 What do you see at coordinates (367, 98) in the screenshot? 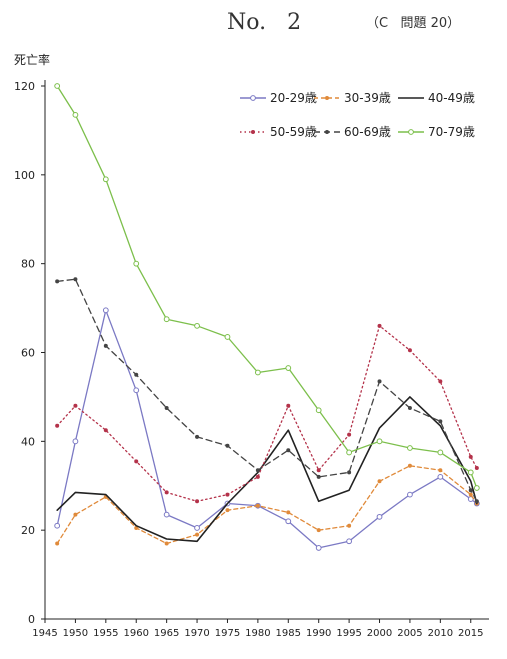
I see `legend-label: 30-39歳` at bounding box center [367, 98].